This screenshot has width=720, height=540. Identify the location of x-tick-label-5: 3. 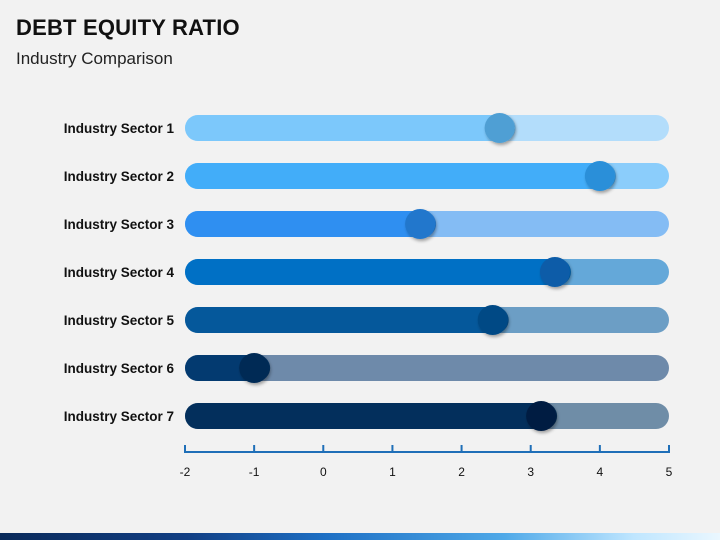
(530, 472).